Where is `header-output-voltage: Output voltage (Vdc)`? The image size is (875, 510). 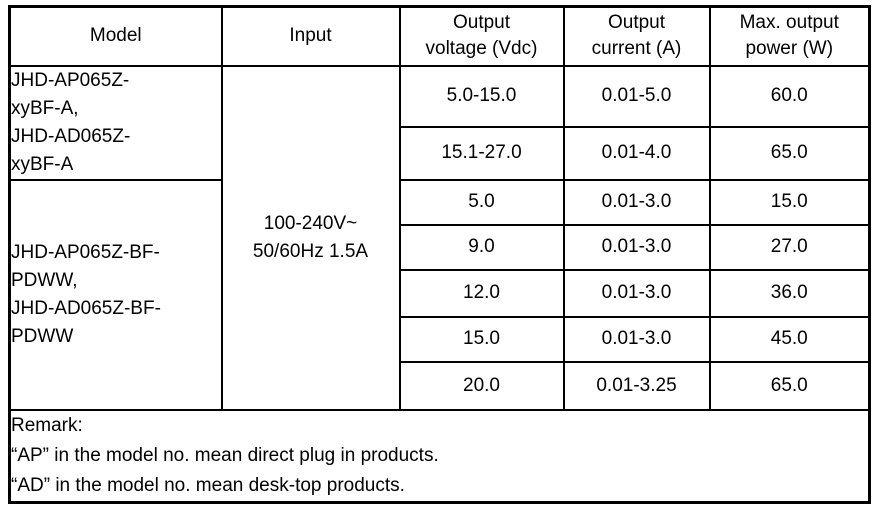 header-output-voltage: Output voltage (Vdc) is located at coordinates (481, 36).